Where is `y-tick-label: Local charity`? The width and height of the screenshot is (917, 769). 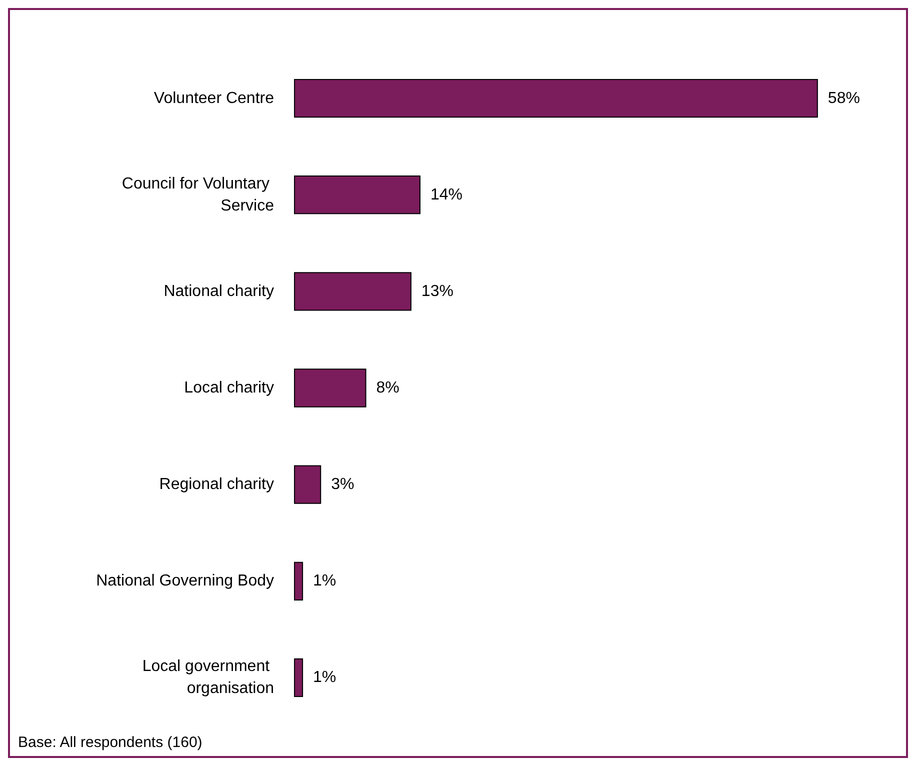 y-tick-label: Local charity is located at coordinates (229, 388).